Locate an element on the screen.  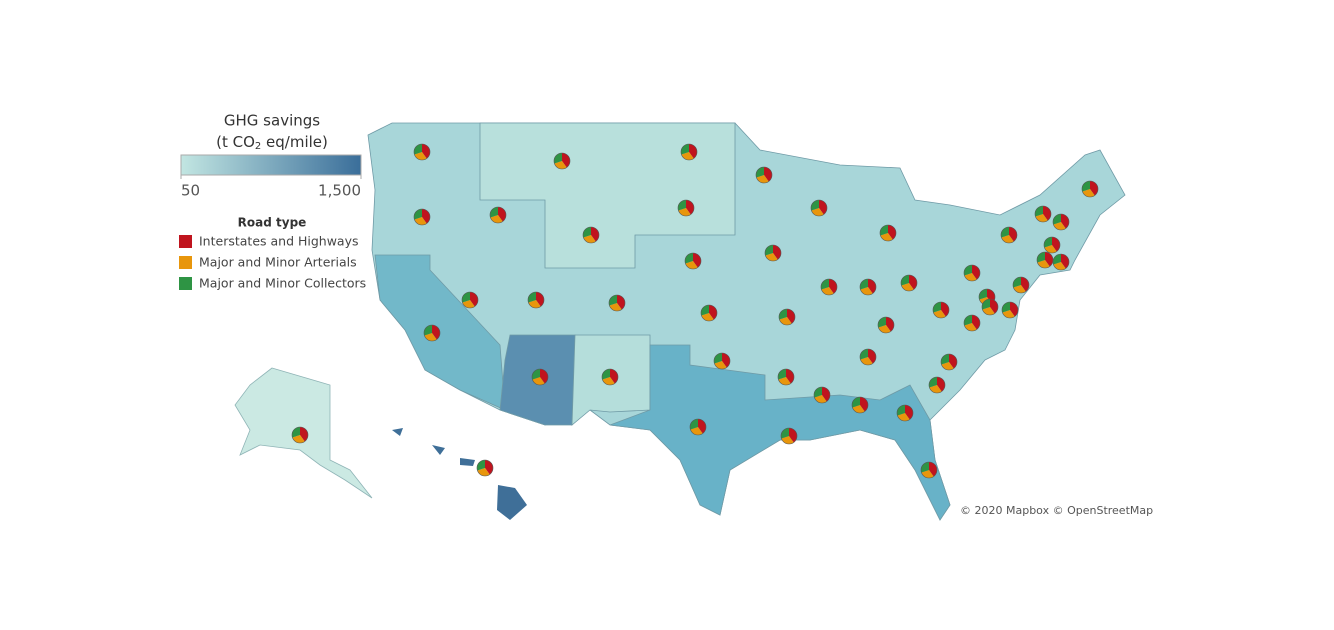
hawaii is located at coordinates (459, 474).